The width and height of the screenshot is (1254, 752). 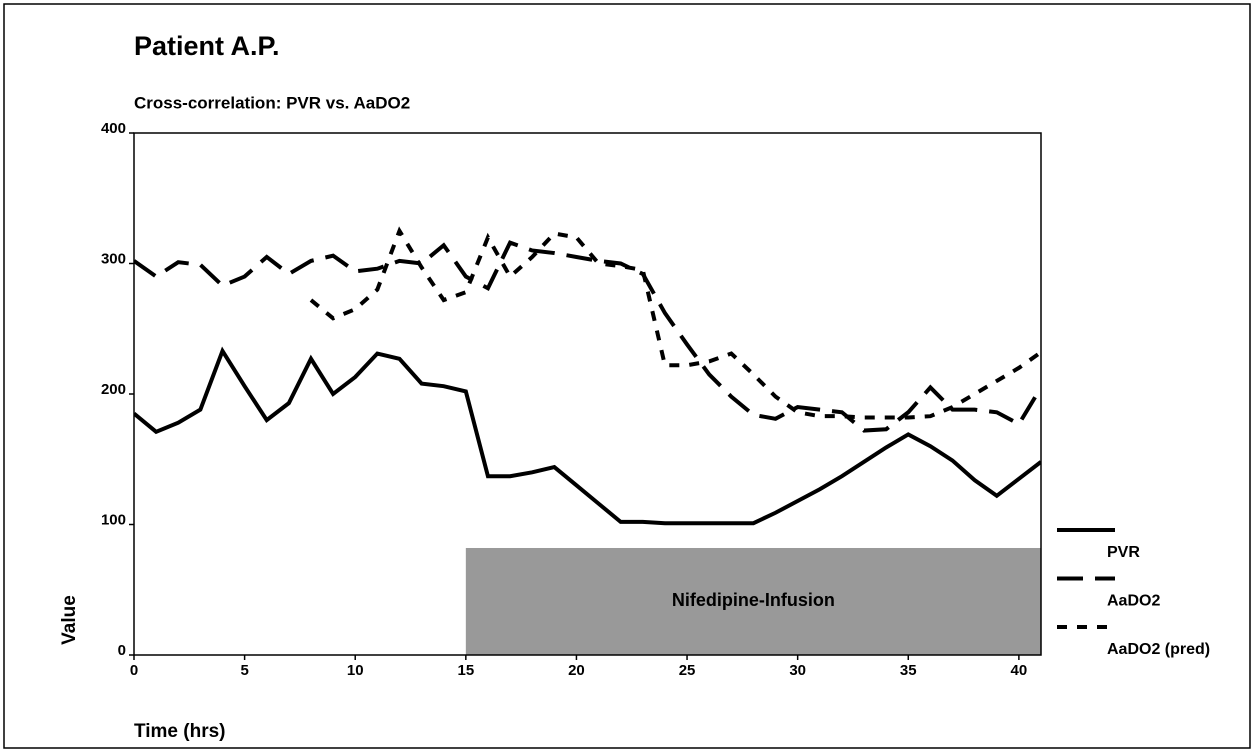 I want to click on chart-title: Patient A.P., so click(x=207, y=46).